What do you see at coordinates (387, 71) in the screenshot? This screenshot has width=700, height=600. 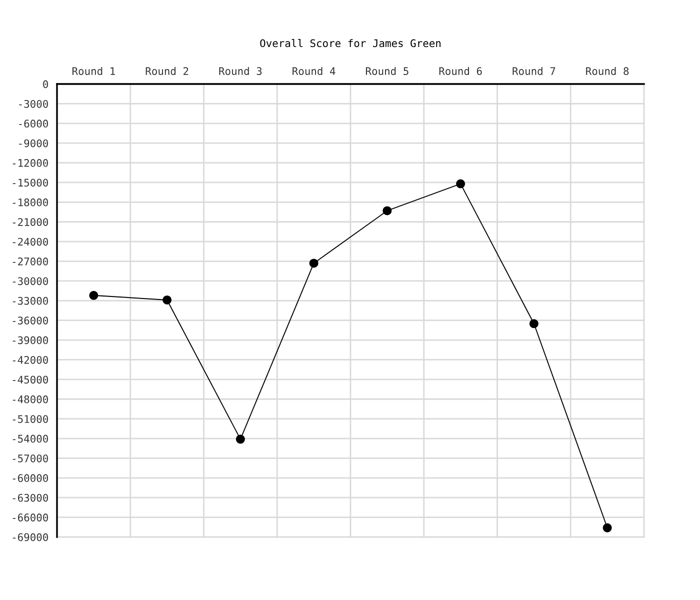 I see `x-tick-label: Round 5` at bounding box center [387, 71].